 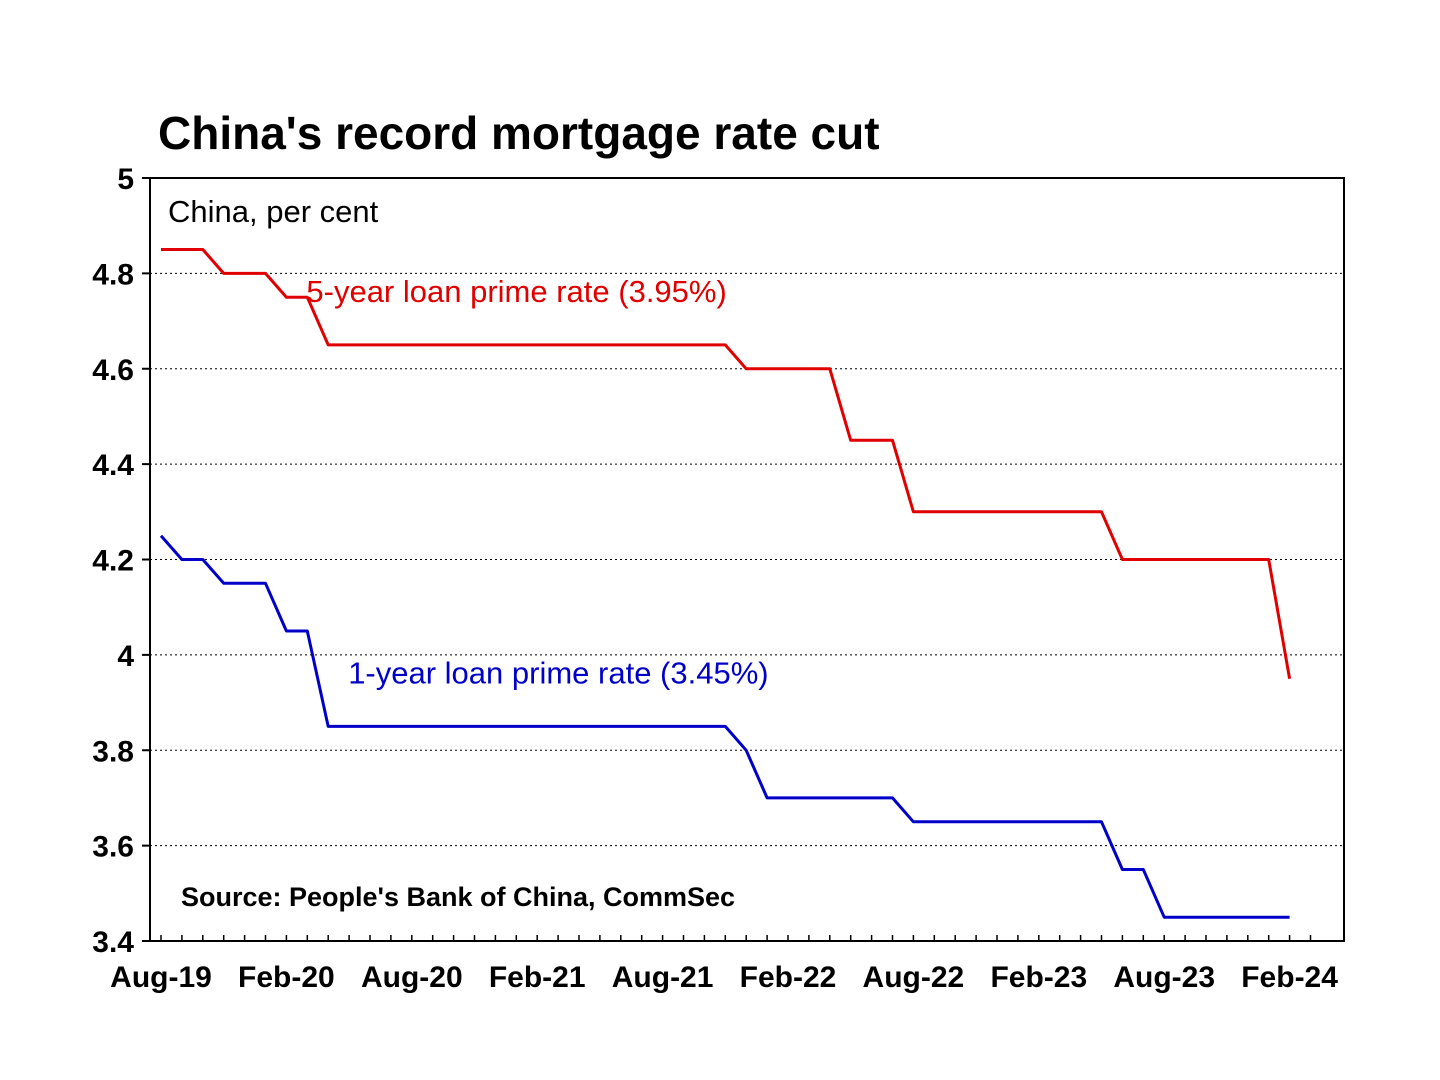 I want to click on x-tick-label-2: Aug-20, so click(x=412, y=977).